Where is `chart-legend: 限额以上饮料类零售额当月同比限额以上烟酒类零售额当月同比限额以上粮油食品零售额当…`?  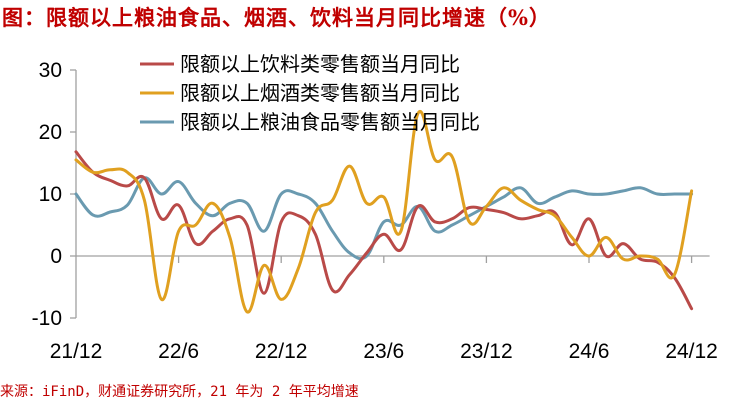
chart-legend: 限额以上饮料类零售额当月同比限额以上烟酒类零售额当月同比限额以上粮油食品零售额当… is located at coordinates (310, 93).